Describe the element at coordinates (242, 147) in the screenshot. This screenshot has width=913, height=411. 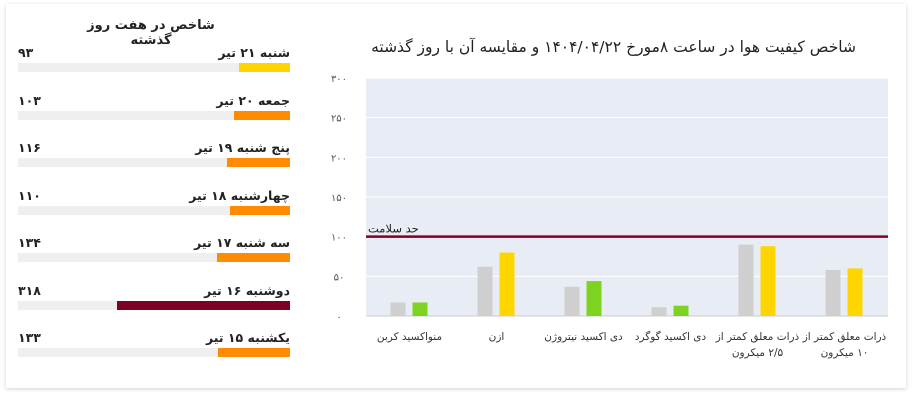
I see `day-label: پنج شنبه ۱۹ تیر` at that location.